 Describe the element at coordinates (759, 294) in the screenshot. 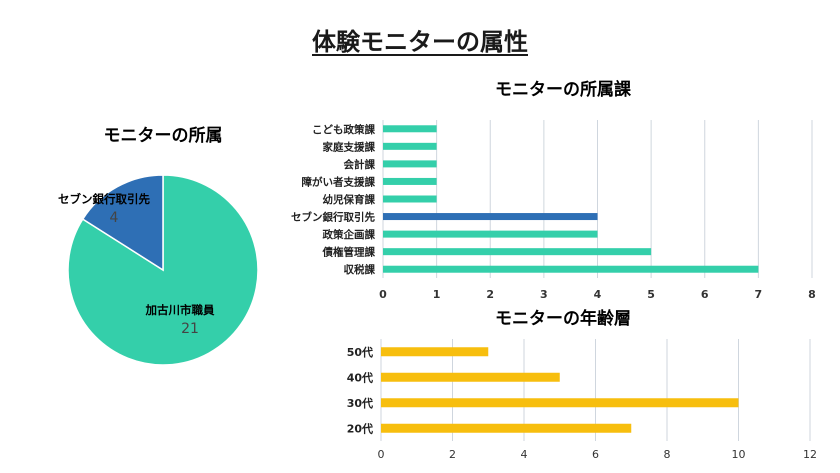

I see `dept-chart-x-tick-label: 7` at that location.